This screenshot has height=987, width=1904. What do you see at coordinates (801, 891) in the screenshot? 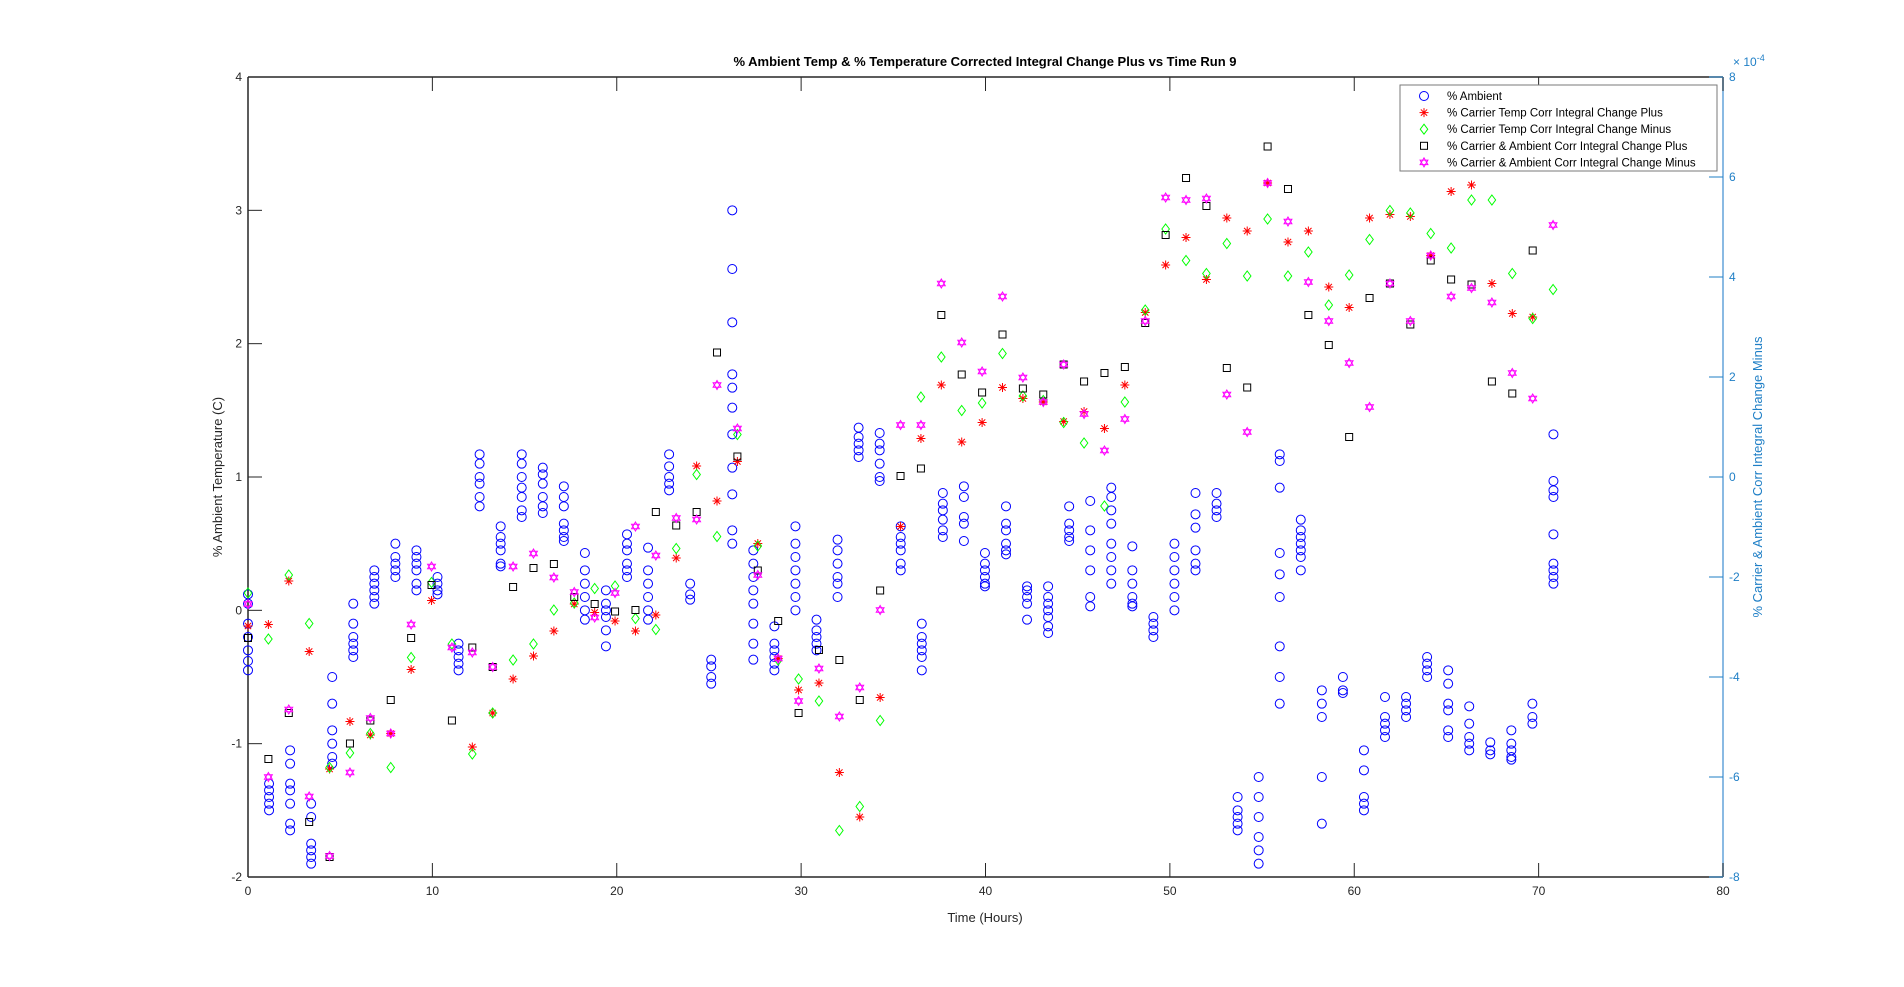
I see `x-tick-label: 30` at bounding box center [801, 891].